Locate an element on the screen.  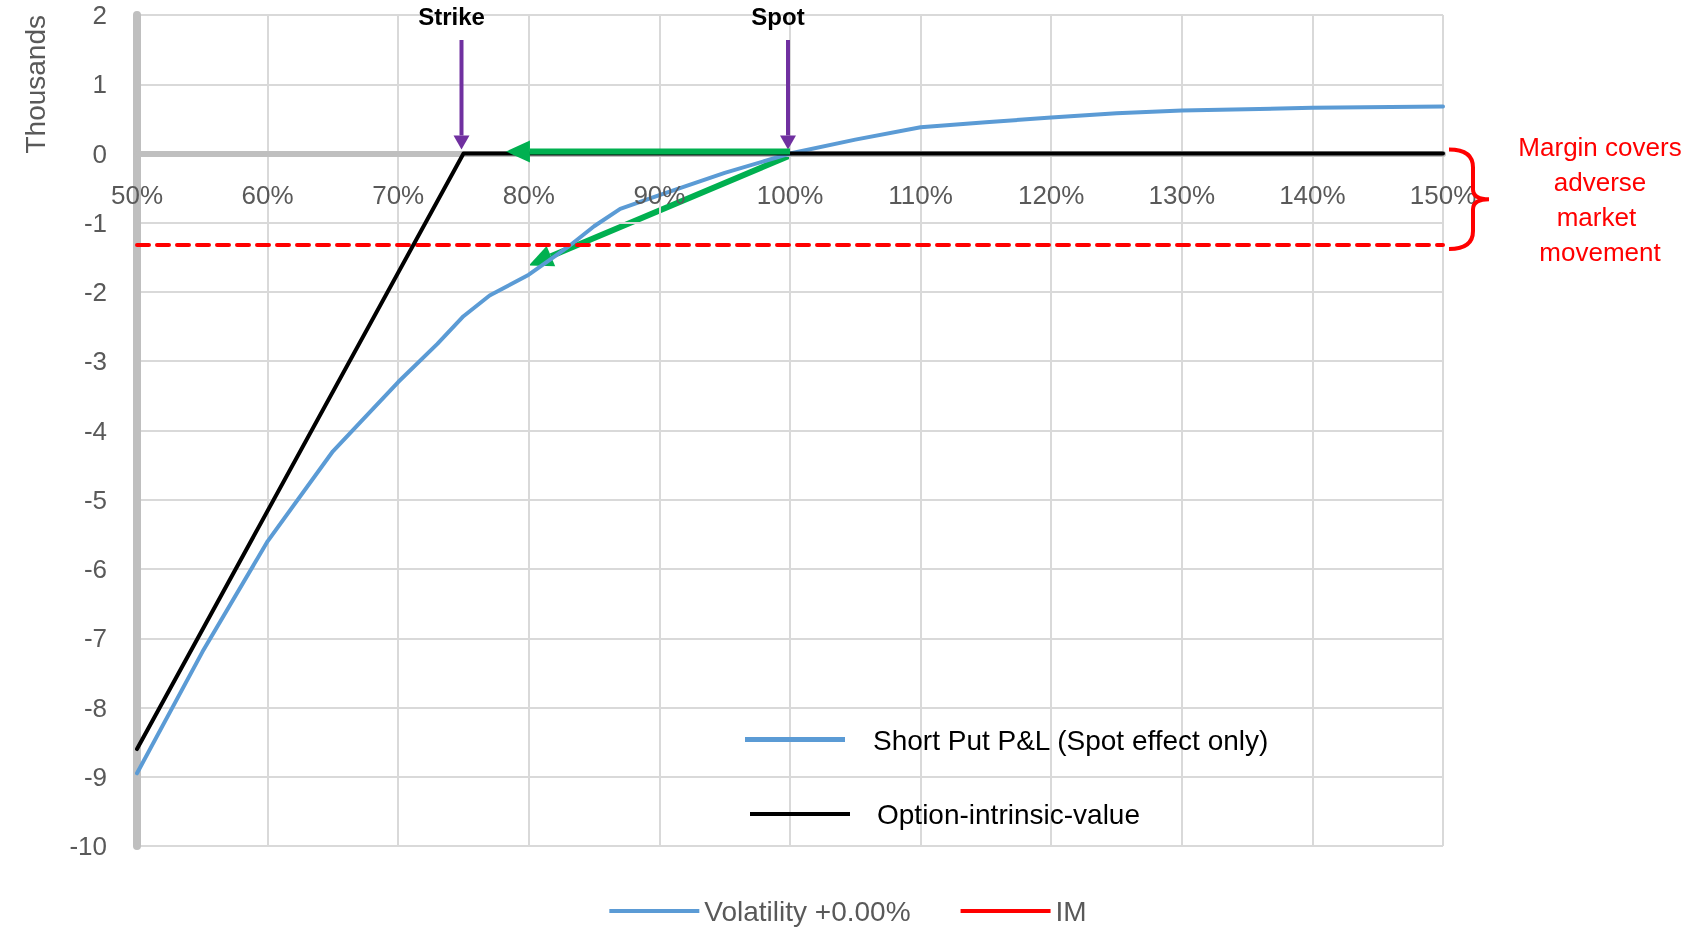
x-tick-label: 110% is located at coordinates (920, 194).